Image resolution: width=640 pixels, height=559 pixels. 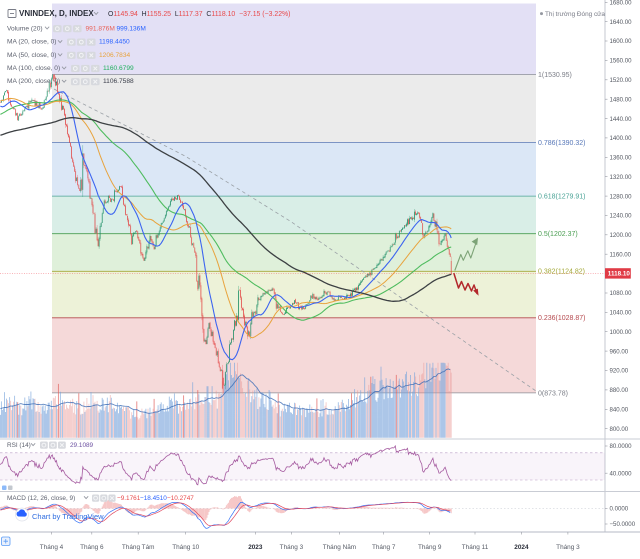 I want to click on svg-text: 1600.00, so click(x=621, y=41).